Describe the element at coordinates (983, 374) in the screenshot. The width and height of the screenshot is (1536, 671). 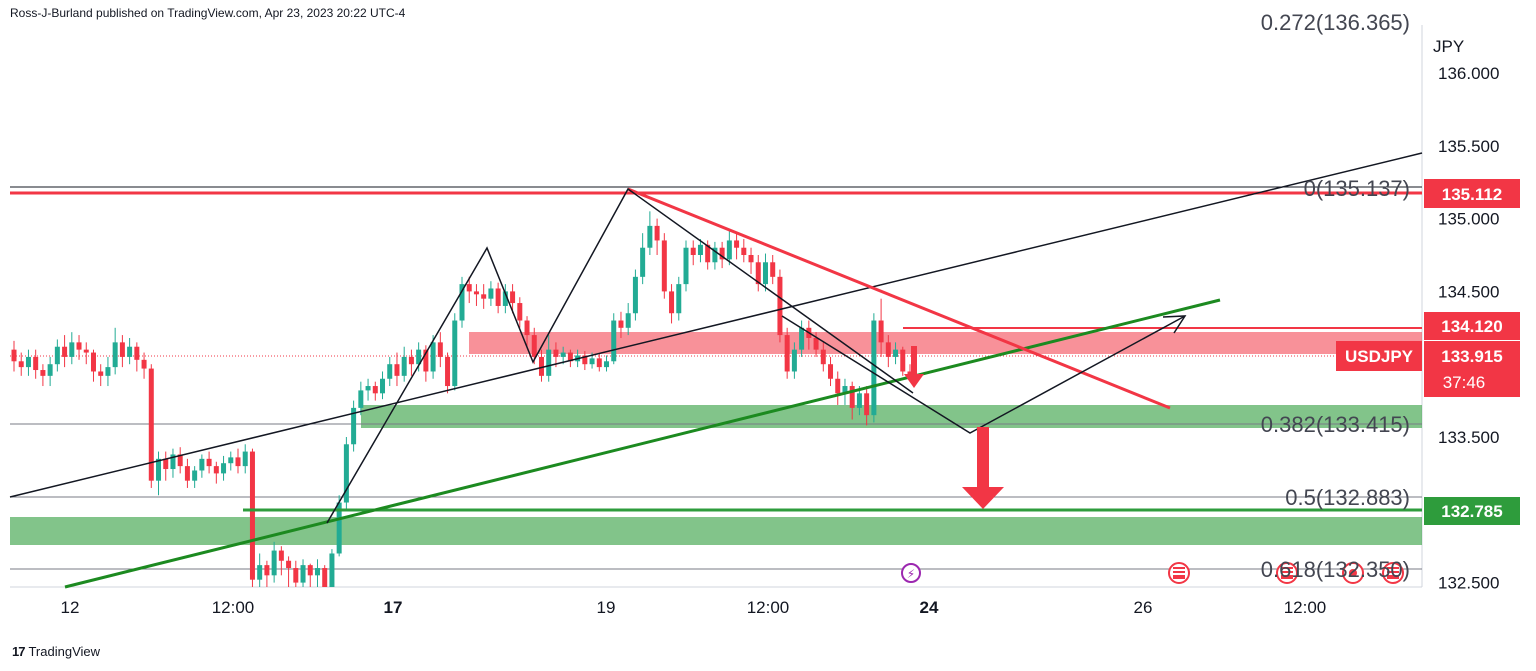
I see `projection-path` at that location.